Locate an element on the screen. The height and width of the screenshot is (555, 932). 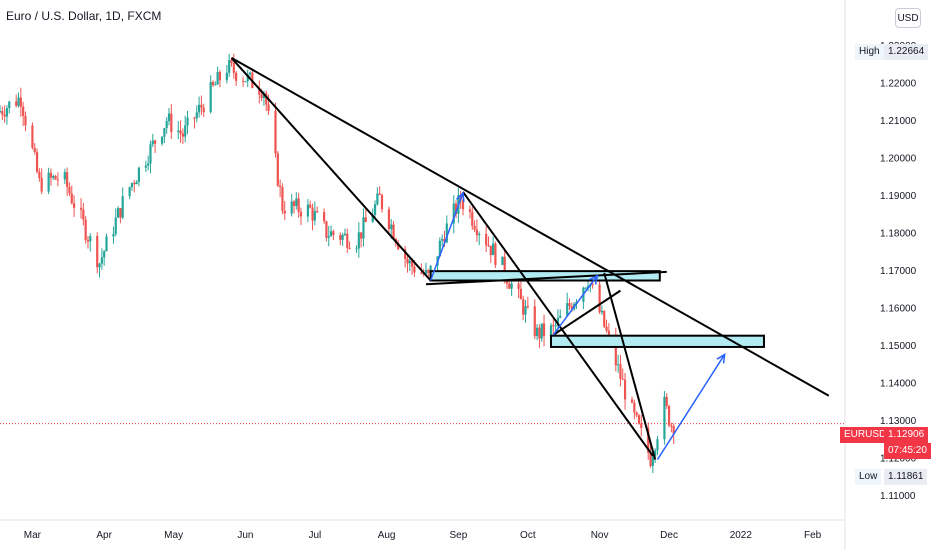
y-tick-label: 1.11000 is located at coordinates (898, 496).